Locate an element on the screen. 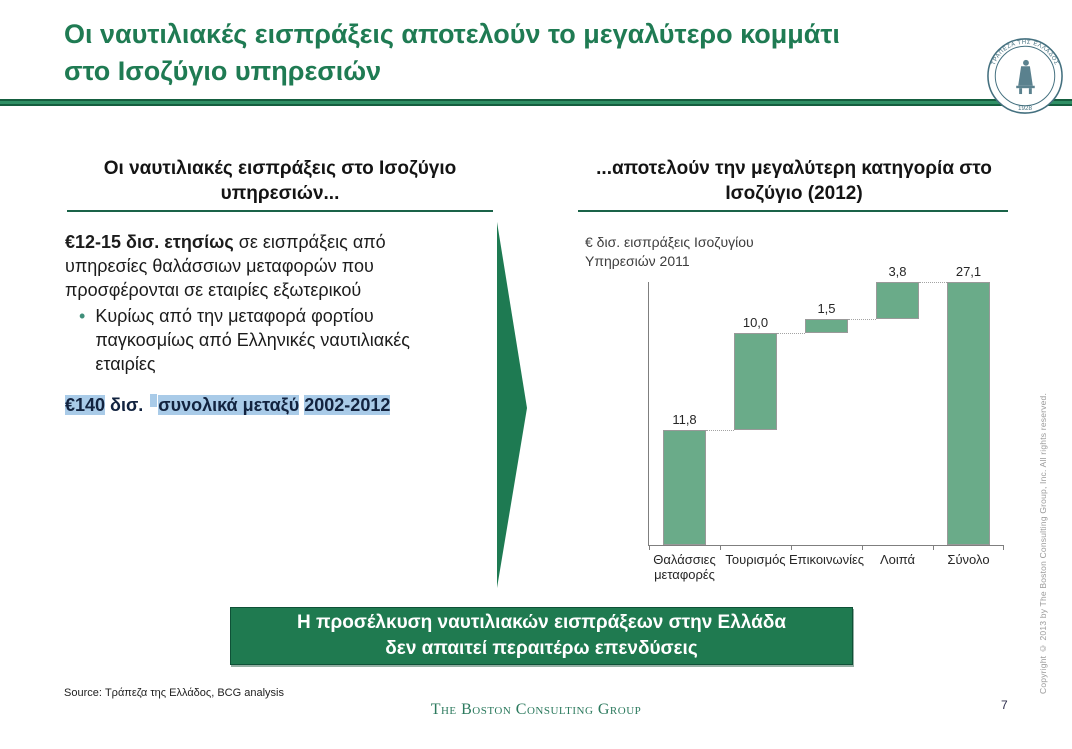 The image size is (1072, 749). transition-arrow-icon is located at coordinates (512, 405).